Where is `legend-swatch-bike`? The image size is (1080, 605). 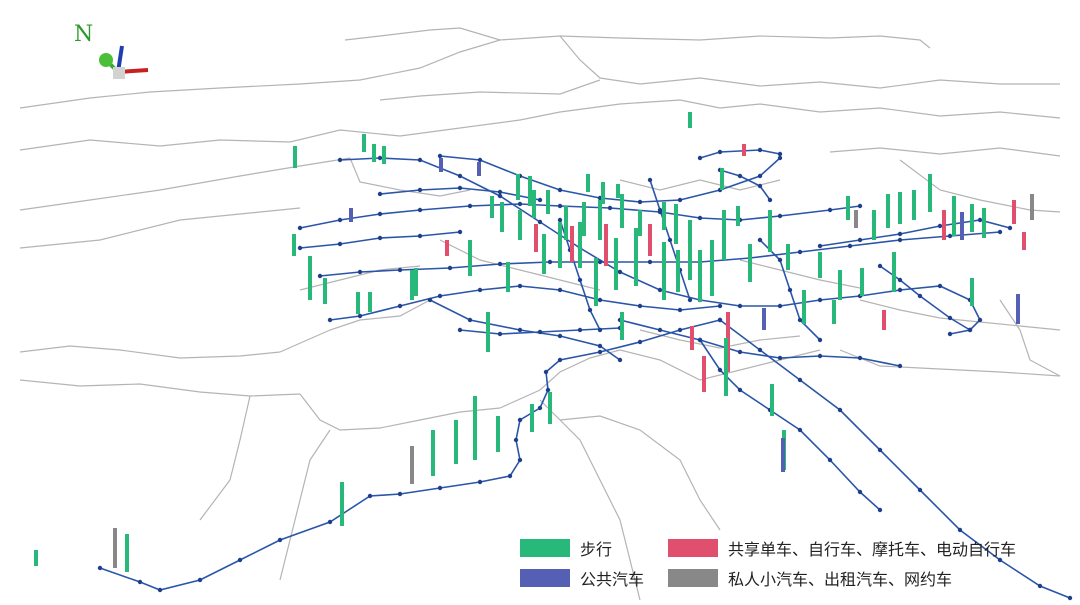
legend-swatch-bike is located at coordinates (693, 548).